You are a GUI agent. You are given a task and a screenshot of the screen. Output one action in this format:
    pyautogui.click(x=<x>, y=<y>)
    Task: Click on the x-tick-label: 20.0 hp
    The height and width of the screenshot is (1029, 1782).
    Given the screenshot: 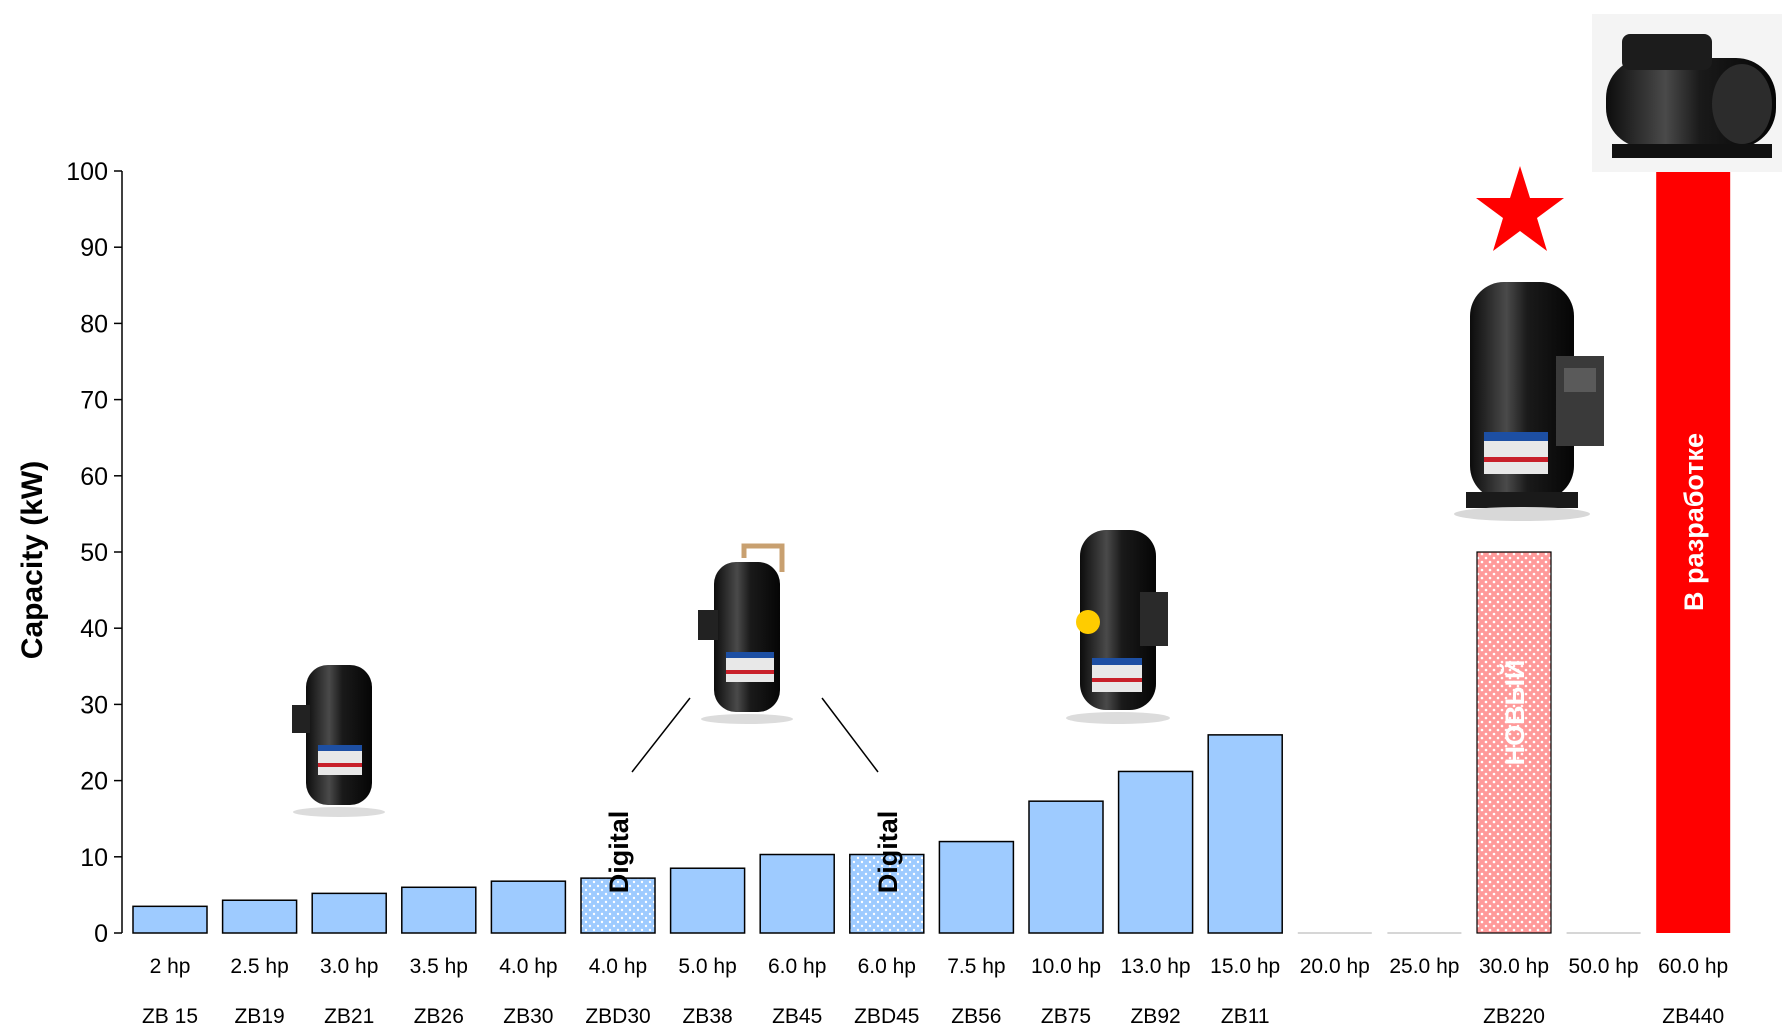 What is the action you would take?
    pyautogui.click(x=1335, y=966)
    